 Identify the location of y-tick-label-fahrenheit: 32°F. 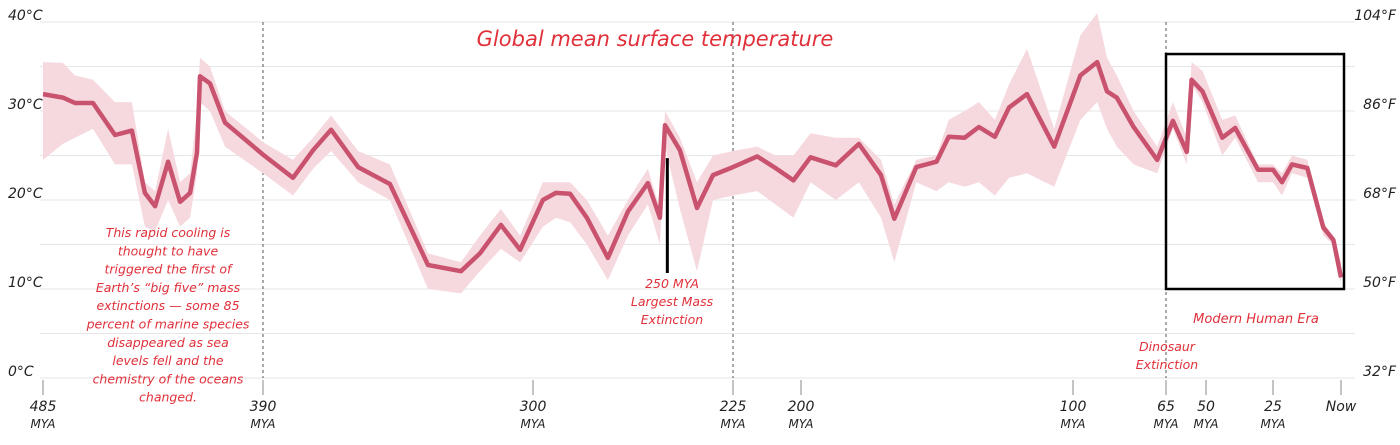
(1380, 372).